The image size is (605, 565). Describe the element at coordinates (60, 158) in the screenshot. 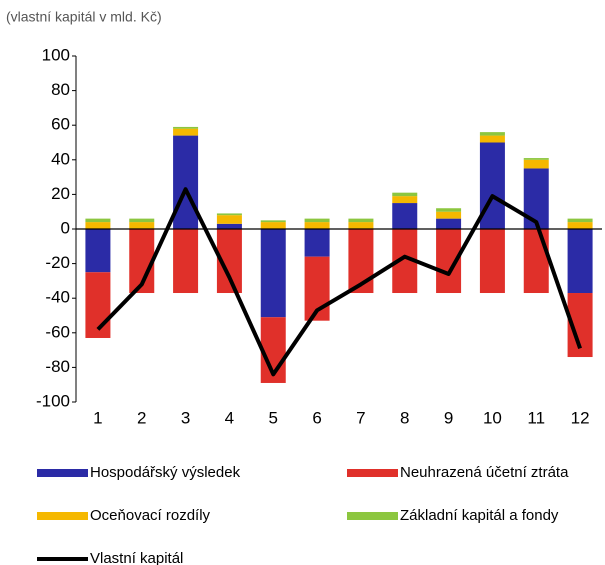

I see `y-tick-label: 40` at that location.